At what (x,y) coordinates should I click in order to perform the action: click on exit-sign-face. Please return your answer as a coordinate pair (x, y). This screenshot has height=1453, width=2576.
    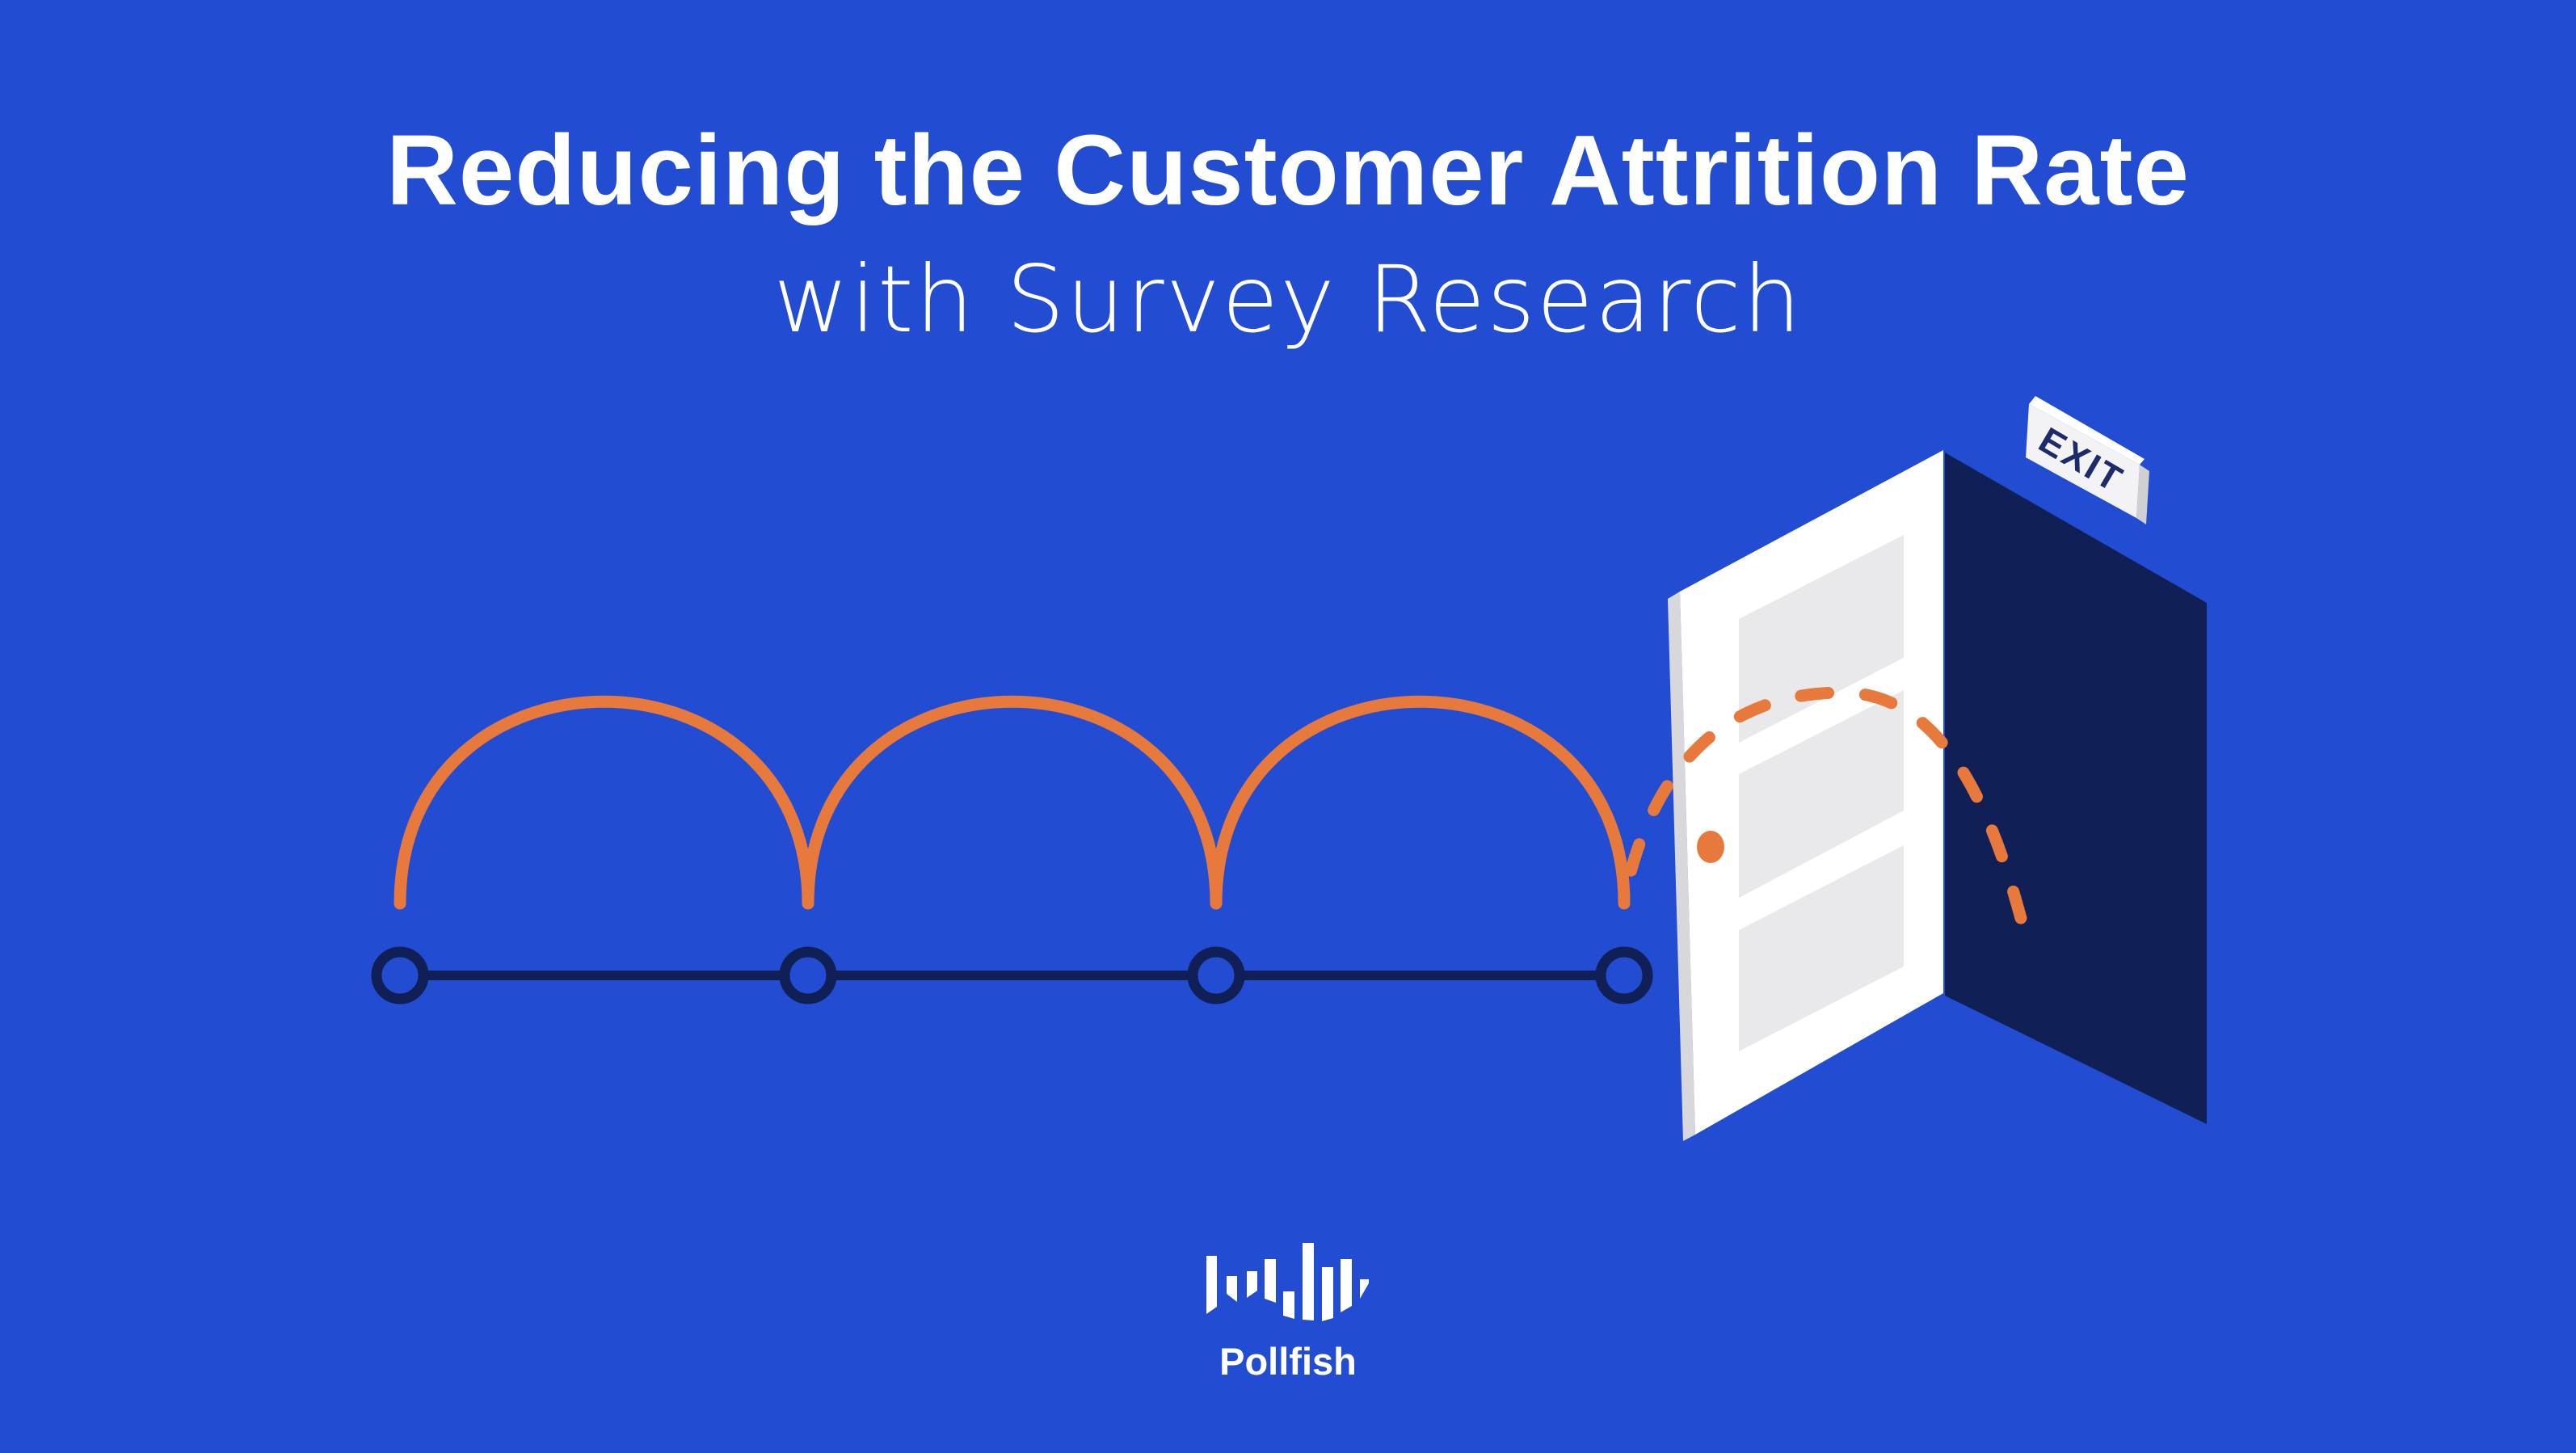
    Looking at the image, I should click on (2083, 461).